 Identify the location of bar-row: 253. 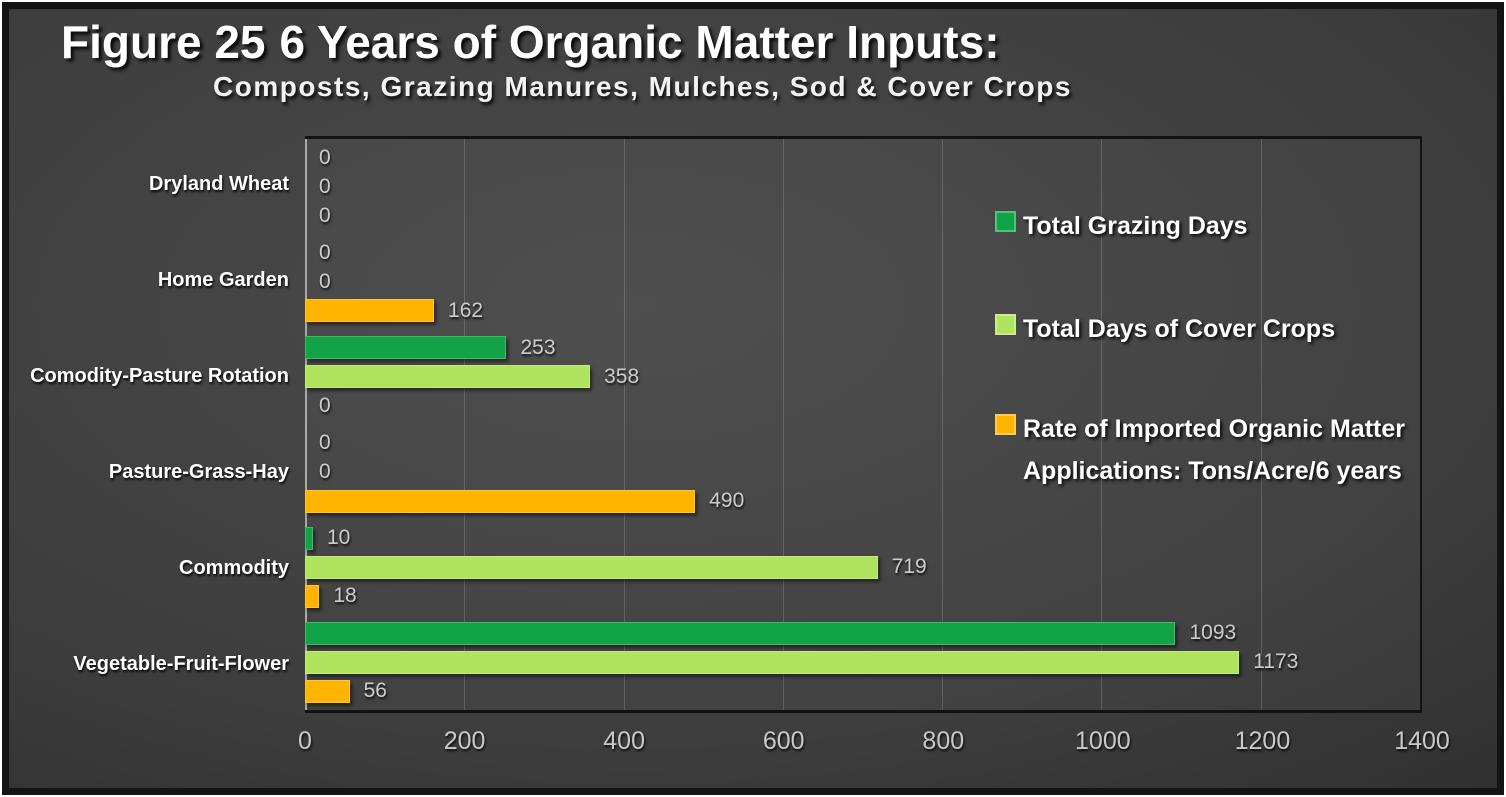
(862, 347).